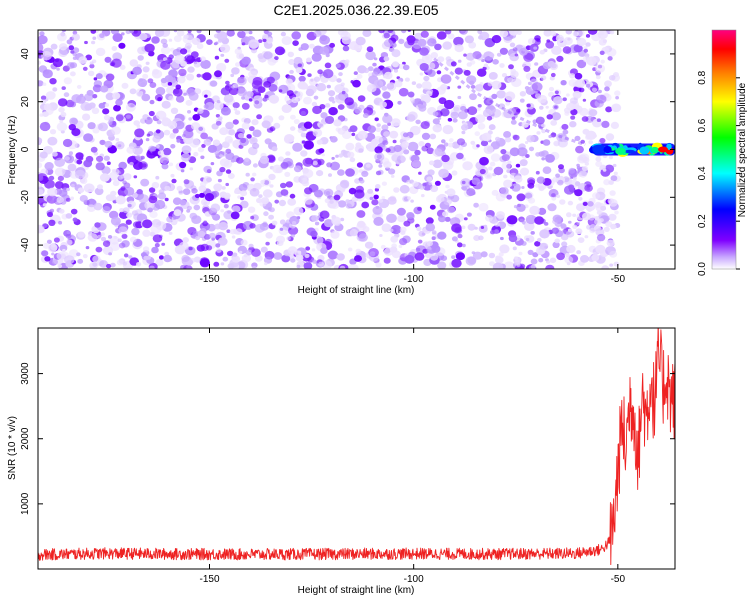 The width and height of the screenshot is (750, 600). I want to click on colorbar-tick-label: 0.2, so click(702, 221).